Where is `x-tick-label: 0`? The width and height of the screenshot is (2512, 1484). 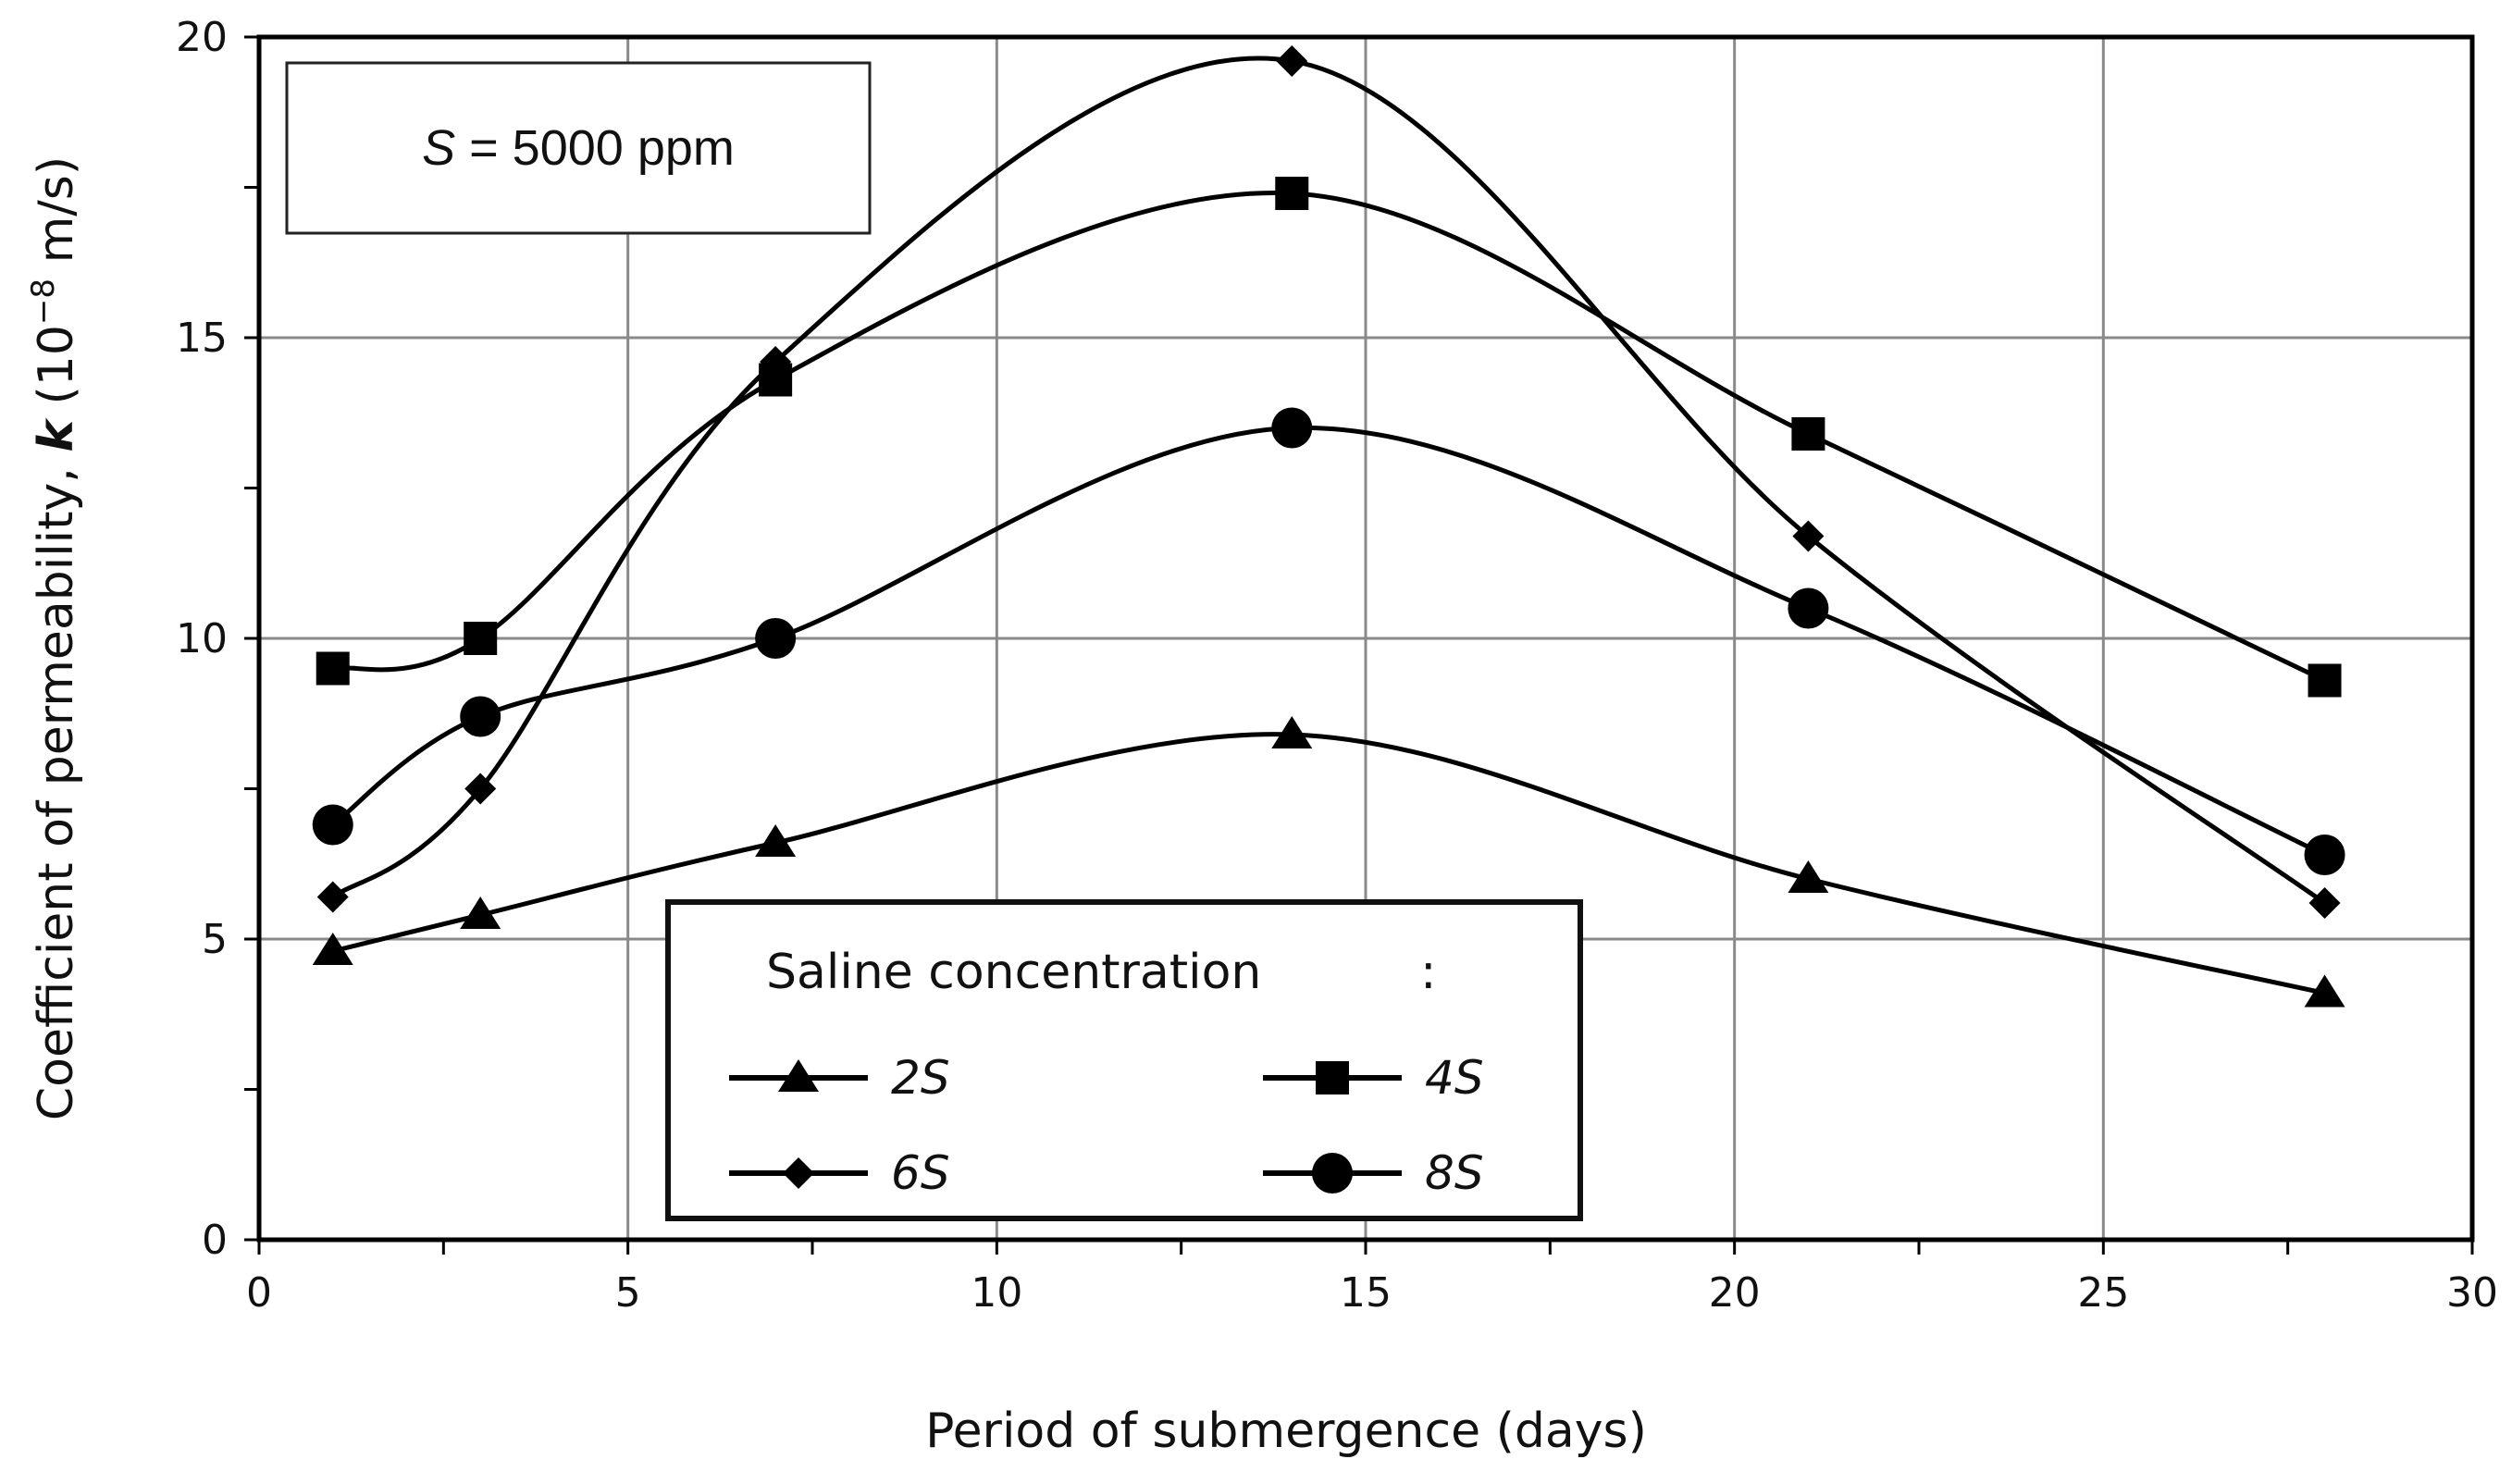 x-tick-label: 0 is located at coordinates (259, 1293).